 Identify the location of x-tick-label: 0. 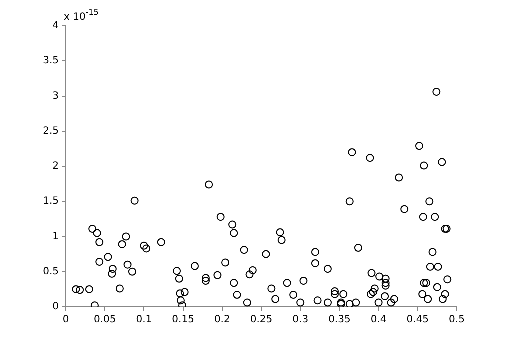
(66, 320).